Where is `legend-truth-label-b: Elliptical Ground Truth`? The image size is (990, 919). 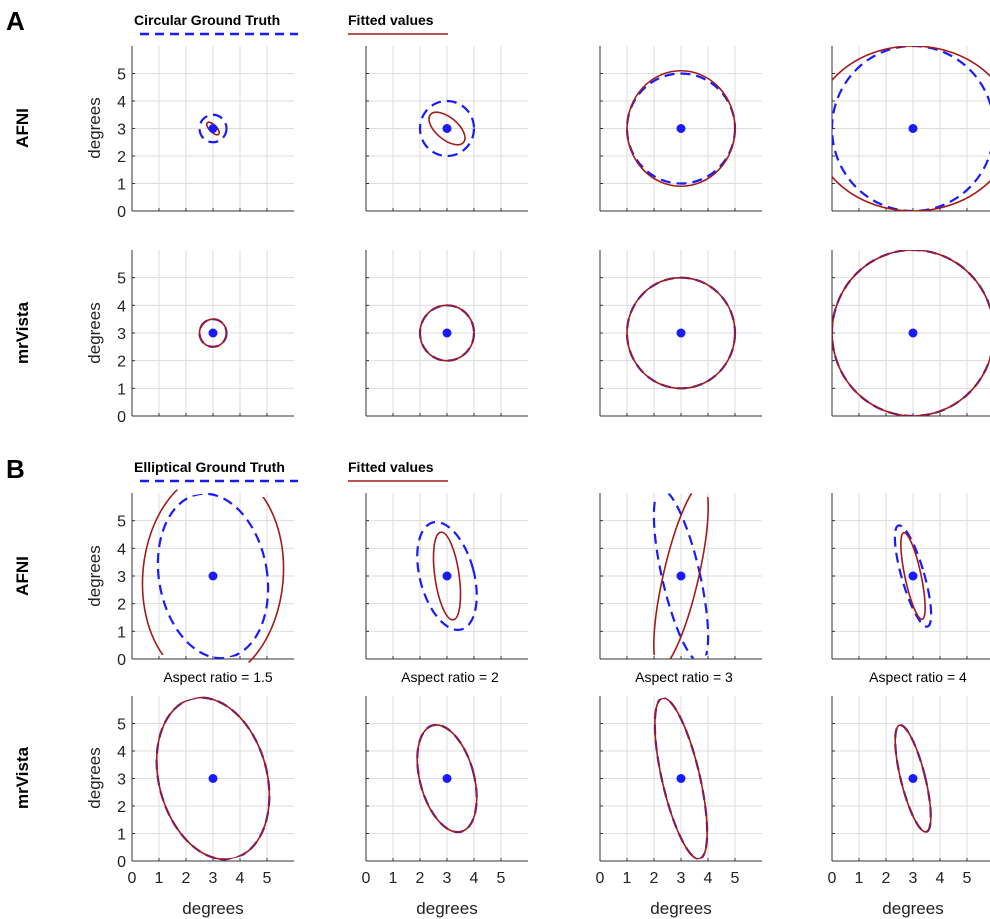
legend-truth-label-b: Elliptical Ground Truth is located at coordinates (209, 467).